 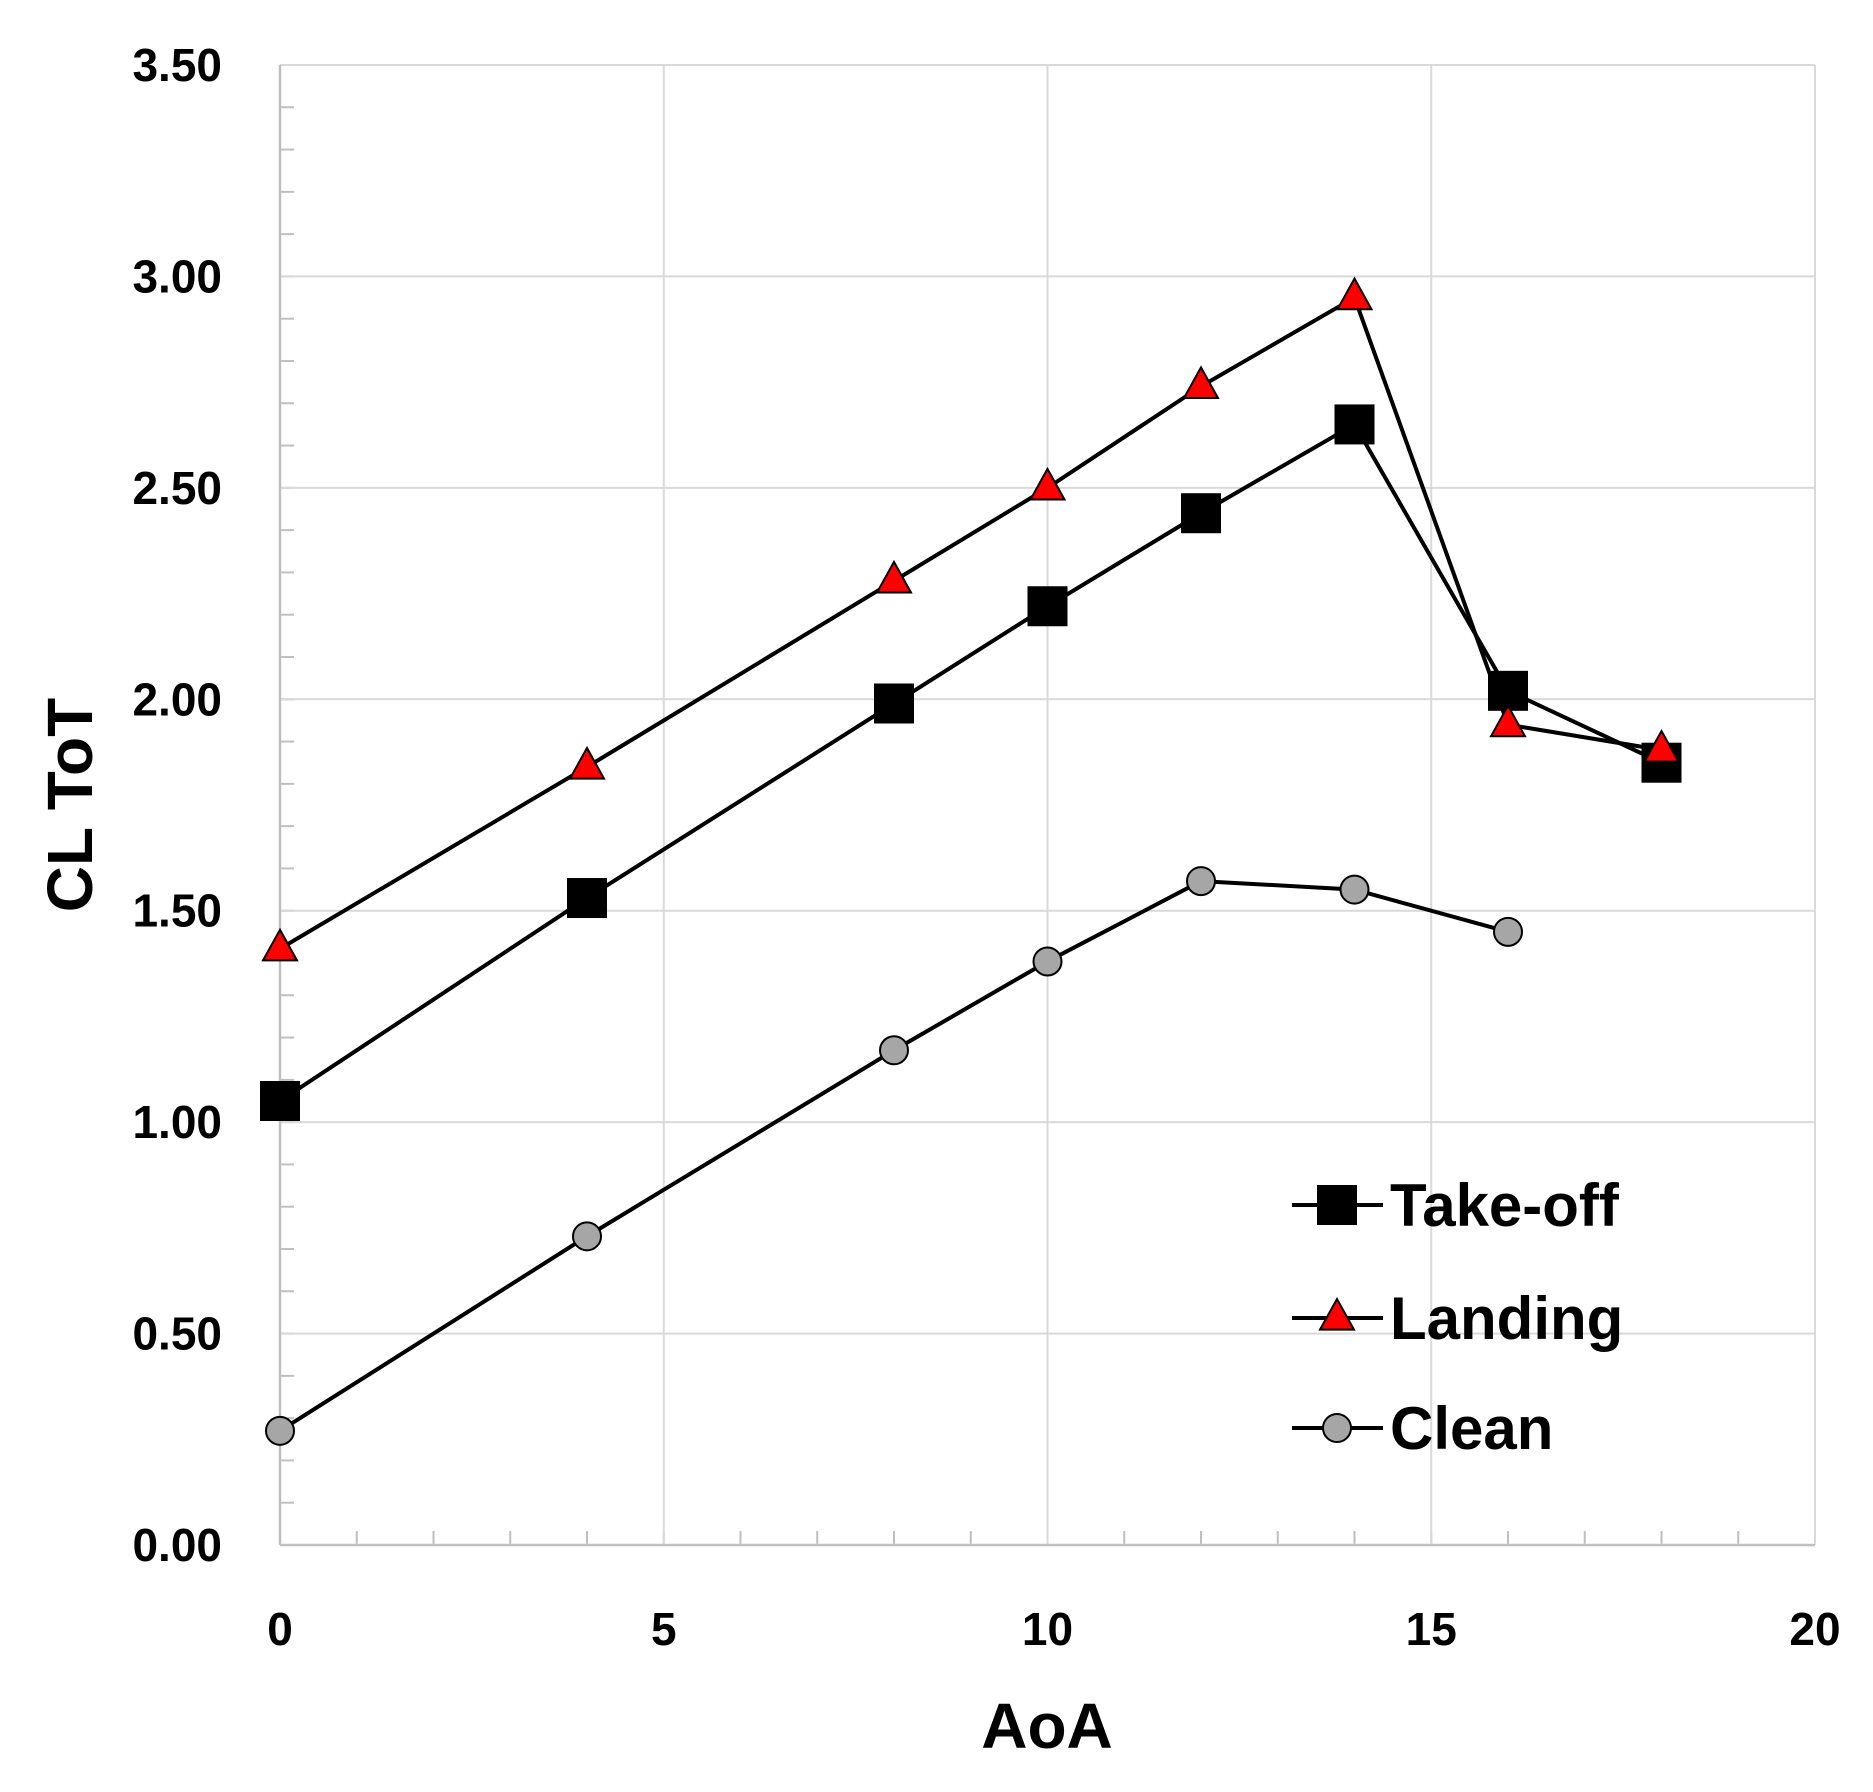 I want to click on y-tick-label: 3.50, so click(x=177, y=65).